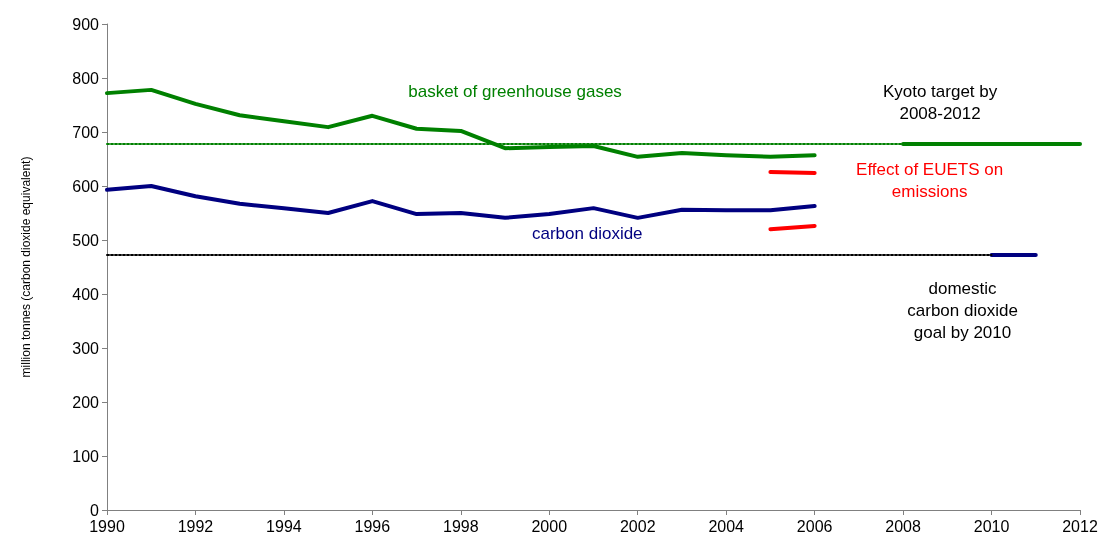 Image resolution: width=1115 pixels, height=548 pixels. What do you see at coordinates (86, 402) in the screenshot?
I see `y-tick-label: 200` at bounding box center [86, 402].